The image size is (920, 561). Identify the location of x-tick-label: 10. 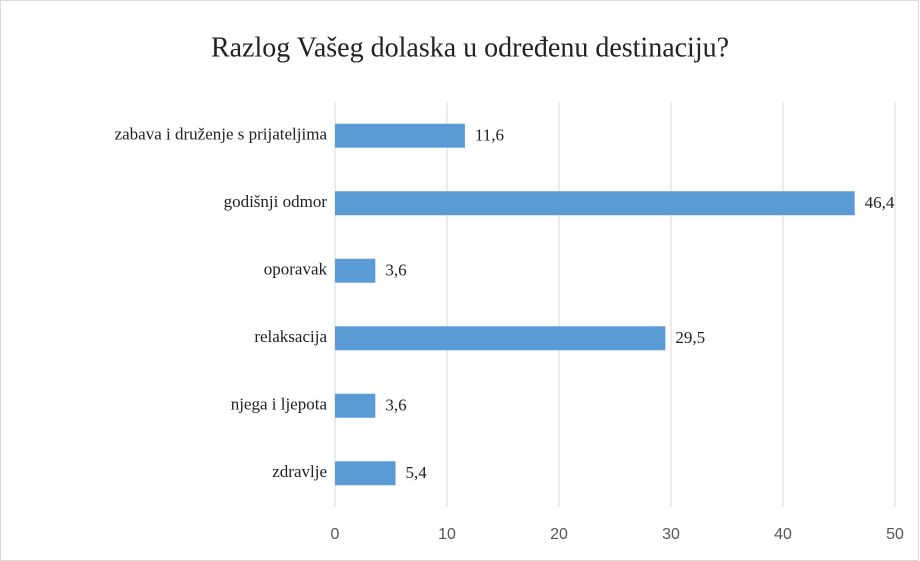
(447, 534).